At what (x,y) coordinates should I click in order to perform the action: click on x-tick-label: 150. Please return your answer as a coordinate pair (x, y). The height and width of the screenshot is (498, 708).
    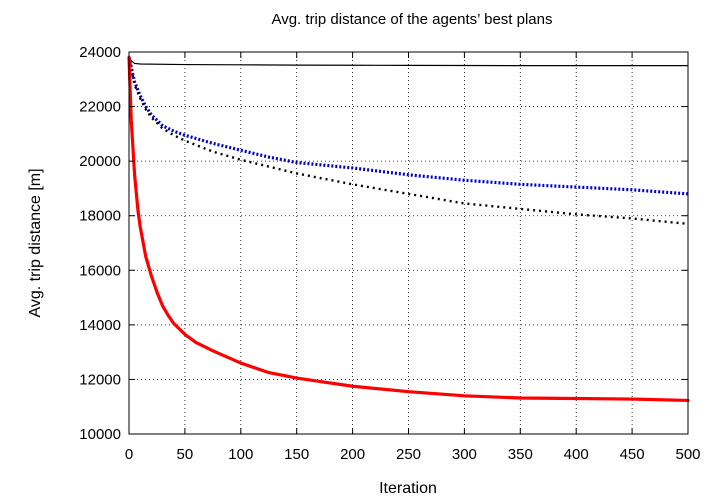
    Looking at the image, I should click on (296, 454).